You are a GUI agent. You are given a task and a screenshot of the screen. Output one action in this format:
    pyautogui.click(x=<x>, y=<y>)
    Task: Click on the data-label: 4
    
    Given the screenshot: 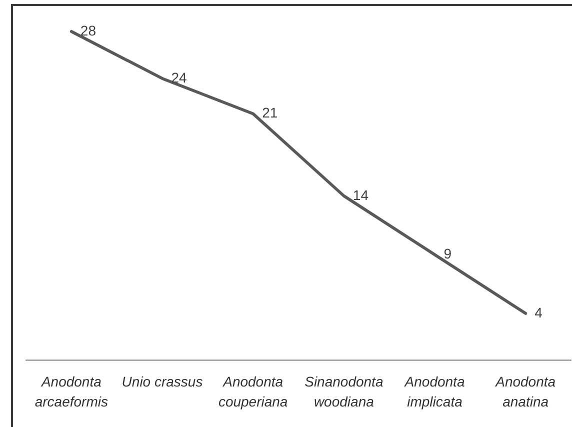 What is the action you would take?
    pyautogui.click(x=538, y=312)
    